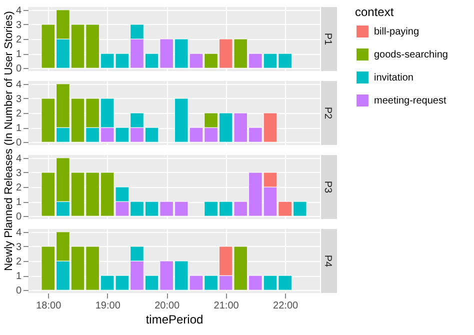  Describe the element at coordinates (327, 261) in the screenshot. I see `text: P4` at that location.